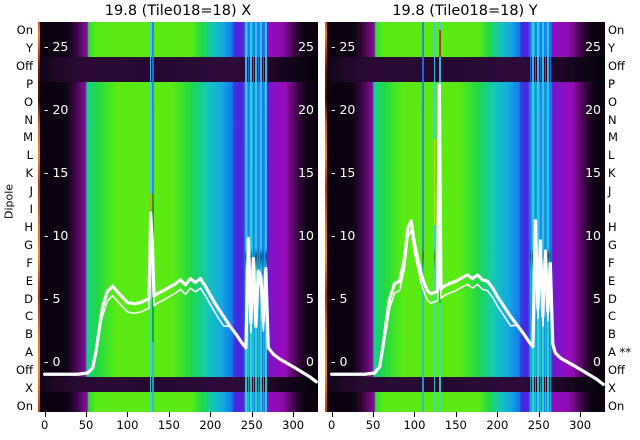 This screenshot has height=440, width=640. I want to click on axis-label-e: E, so click(612, 280).